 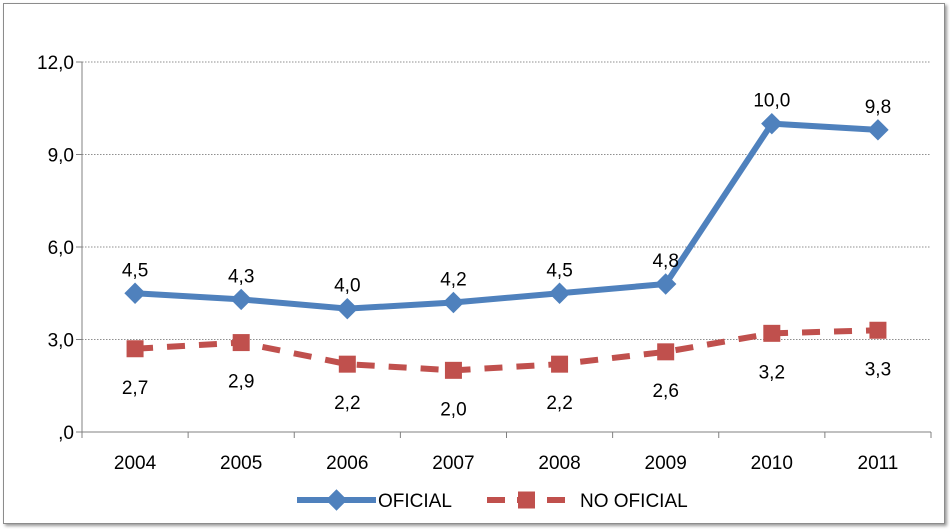 I want to click on x-tick-label: 2004, so click(x=135, y=463).